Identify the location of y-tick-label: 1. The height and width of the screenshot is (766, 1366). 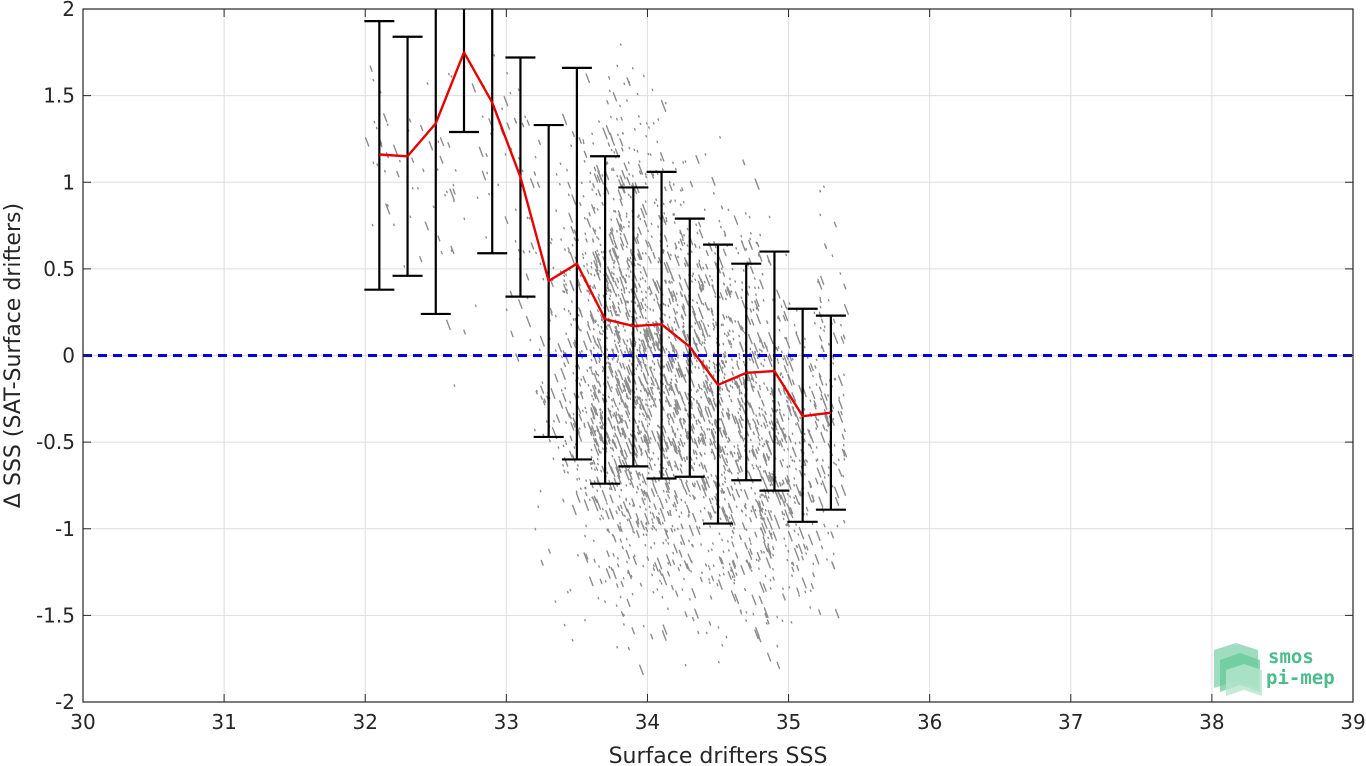
(68, 182).